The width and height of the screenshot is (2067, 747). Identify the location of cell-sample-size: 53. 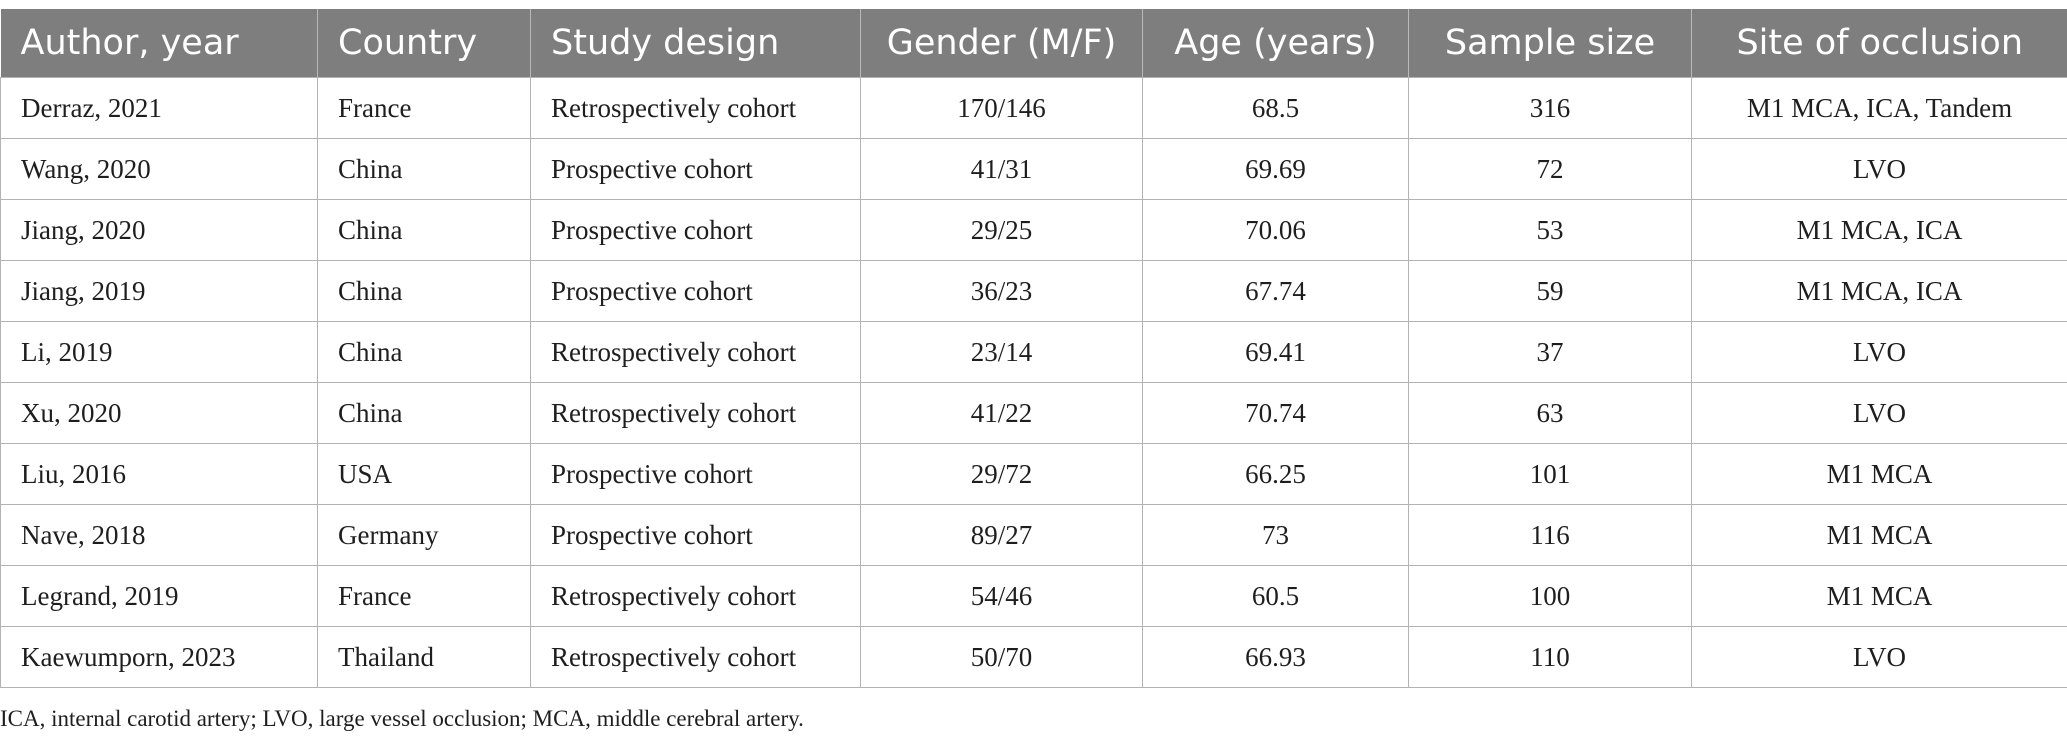
(1550, 230).